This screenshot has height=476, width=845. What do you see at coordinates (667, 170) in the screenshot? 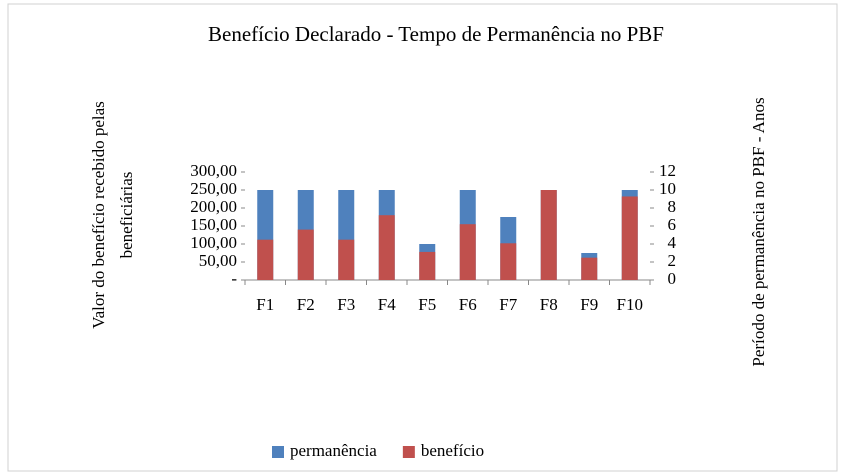
I see `y2-tick-label: 12` at bounding box center [667, 170].